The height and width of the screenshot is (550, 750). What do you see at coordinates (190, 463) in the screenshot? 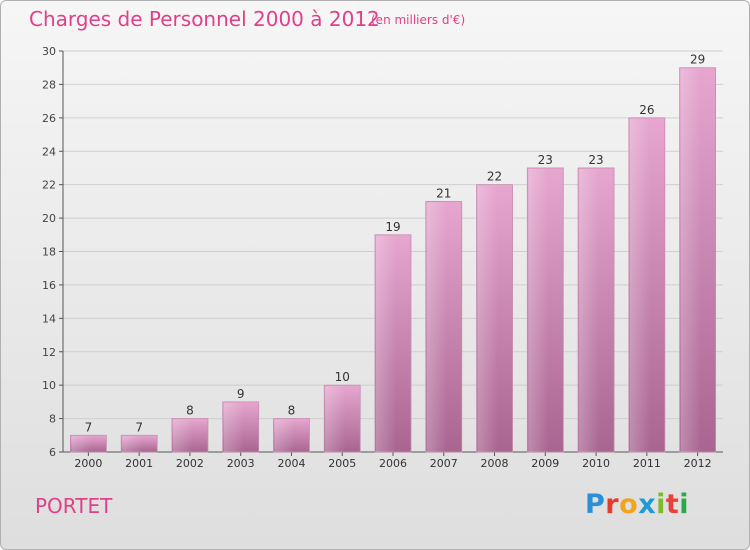
I see `x-tick-label: 2002` at bounding box center [190, 463].